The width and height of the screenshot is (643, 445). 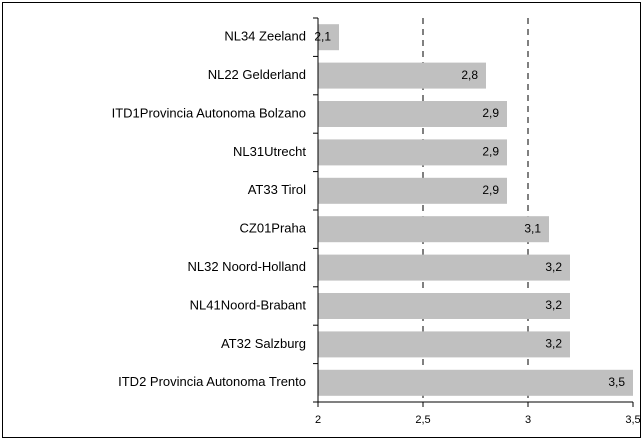 What do you see at coordinates (318, 420) in the screenshot?
I see `x-tick-label: 2` at bounding box center [318, 420].